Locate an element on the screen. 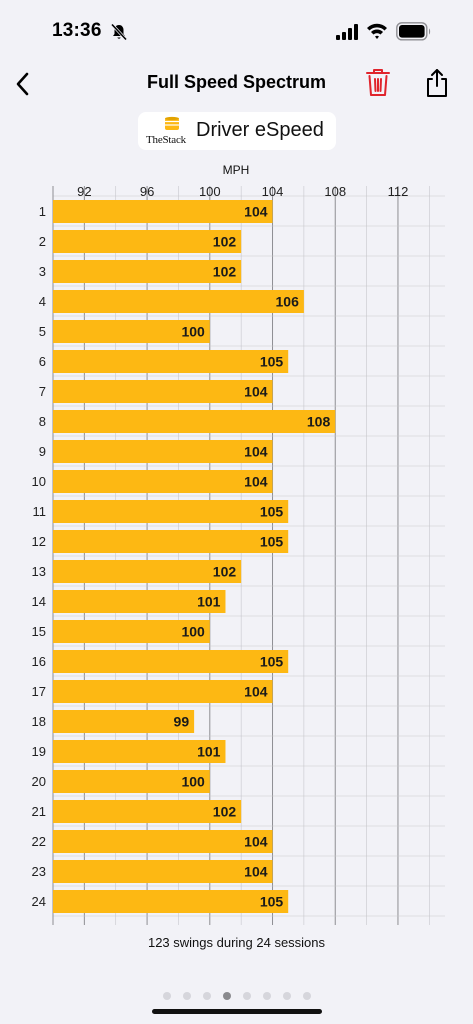  category-label: 4 is located at coordinates (42, 301).